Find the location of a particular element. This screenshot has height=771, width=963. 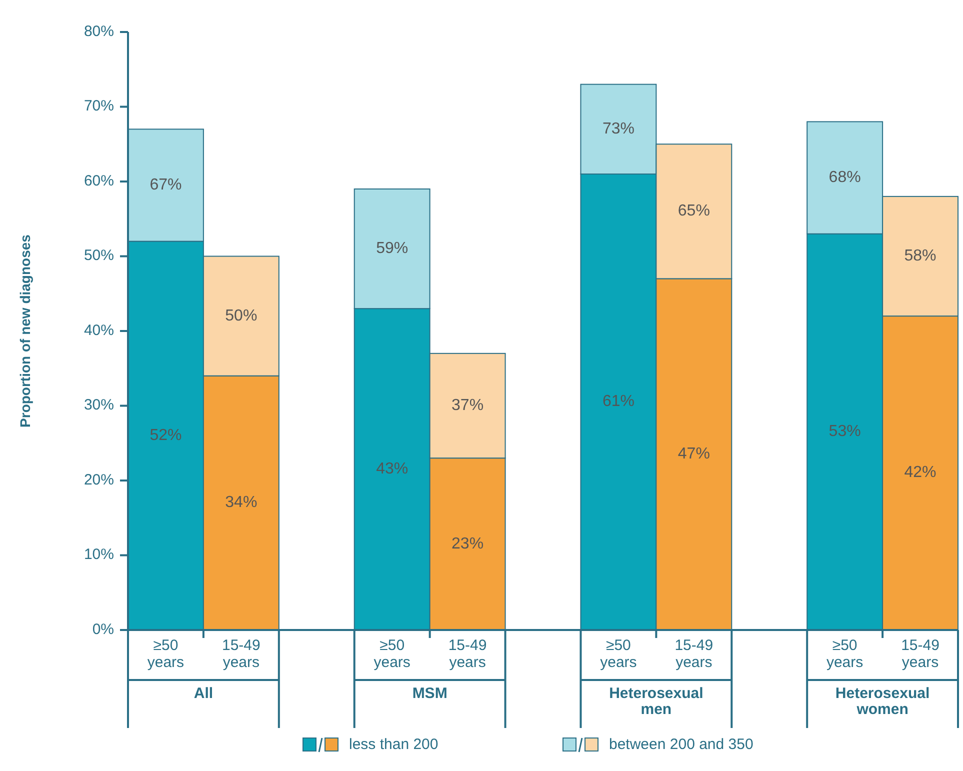

total-label: 50% is located at coordinates (241, 315).